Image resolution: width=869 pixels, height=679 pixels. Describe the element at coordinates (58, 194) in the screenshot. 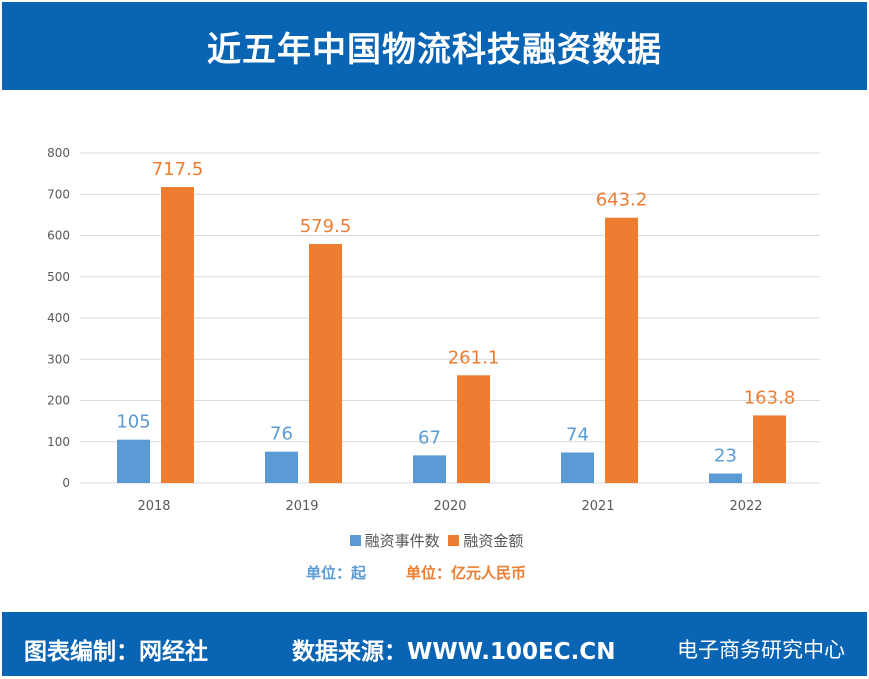

I see `y-tick-label: 700` at that location.